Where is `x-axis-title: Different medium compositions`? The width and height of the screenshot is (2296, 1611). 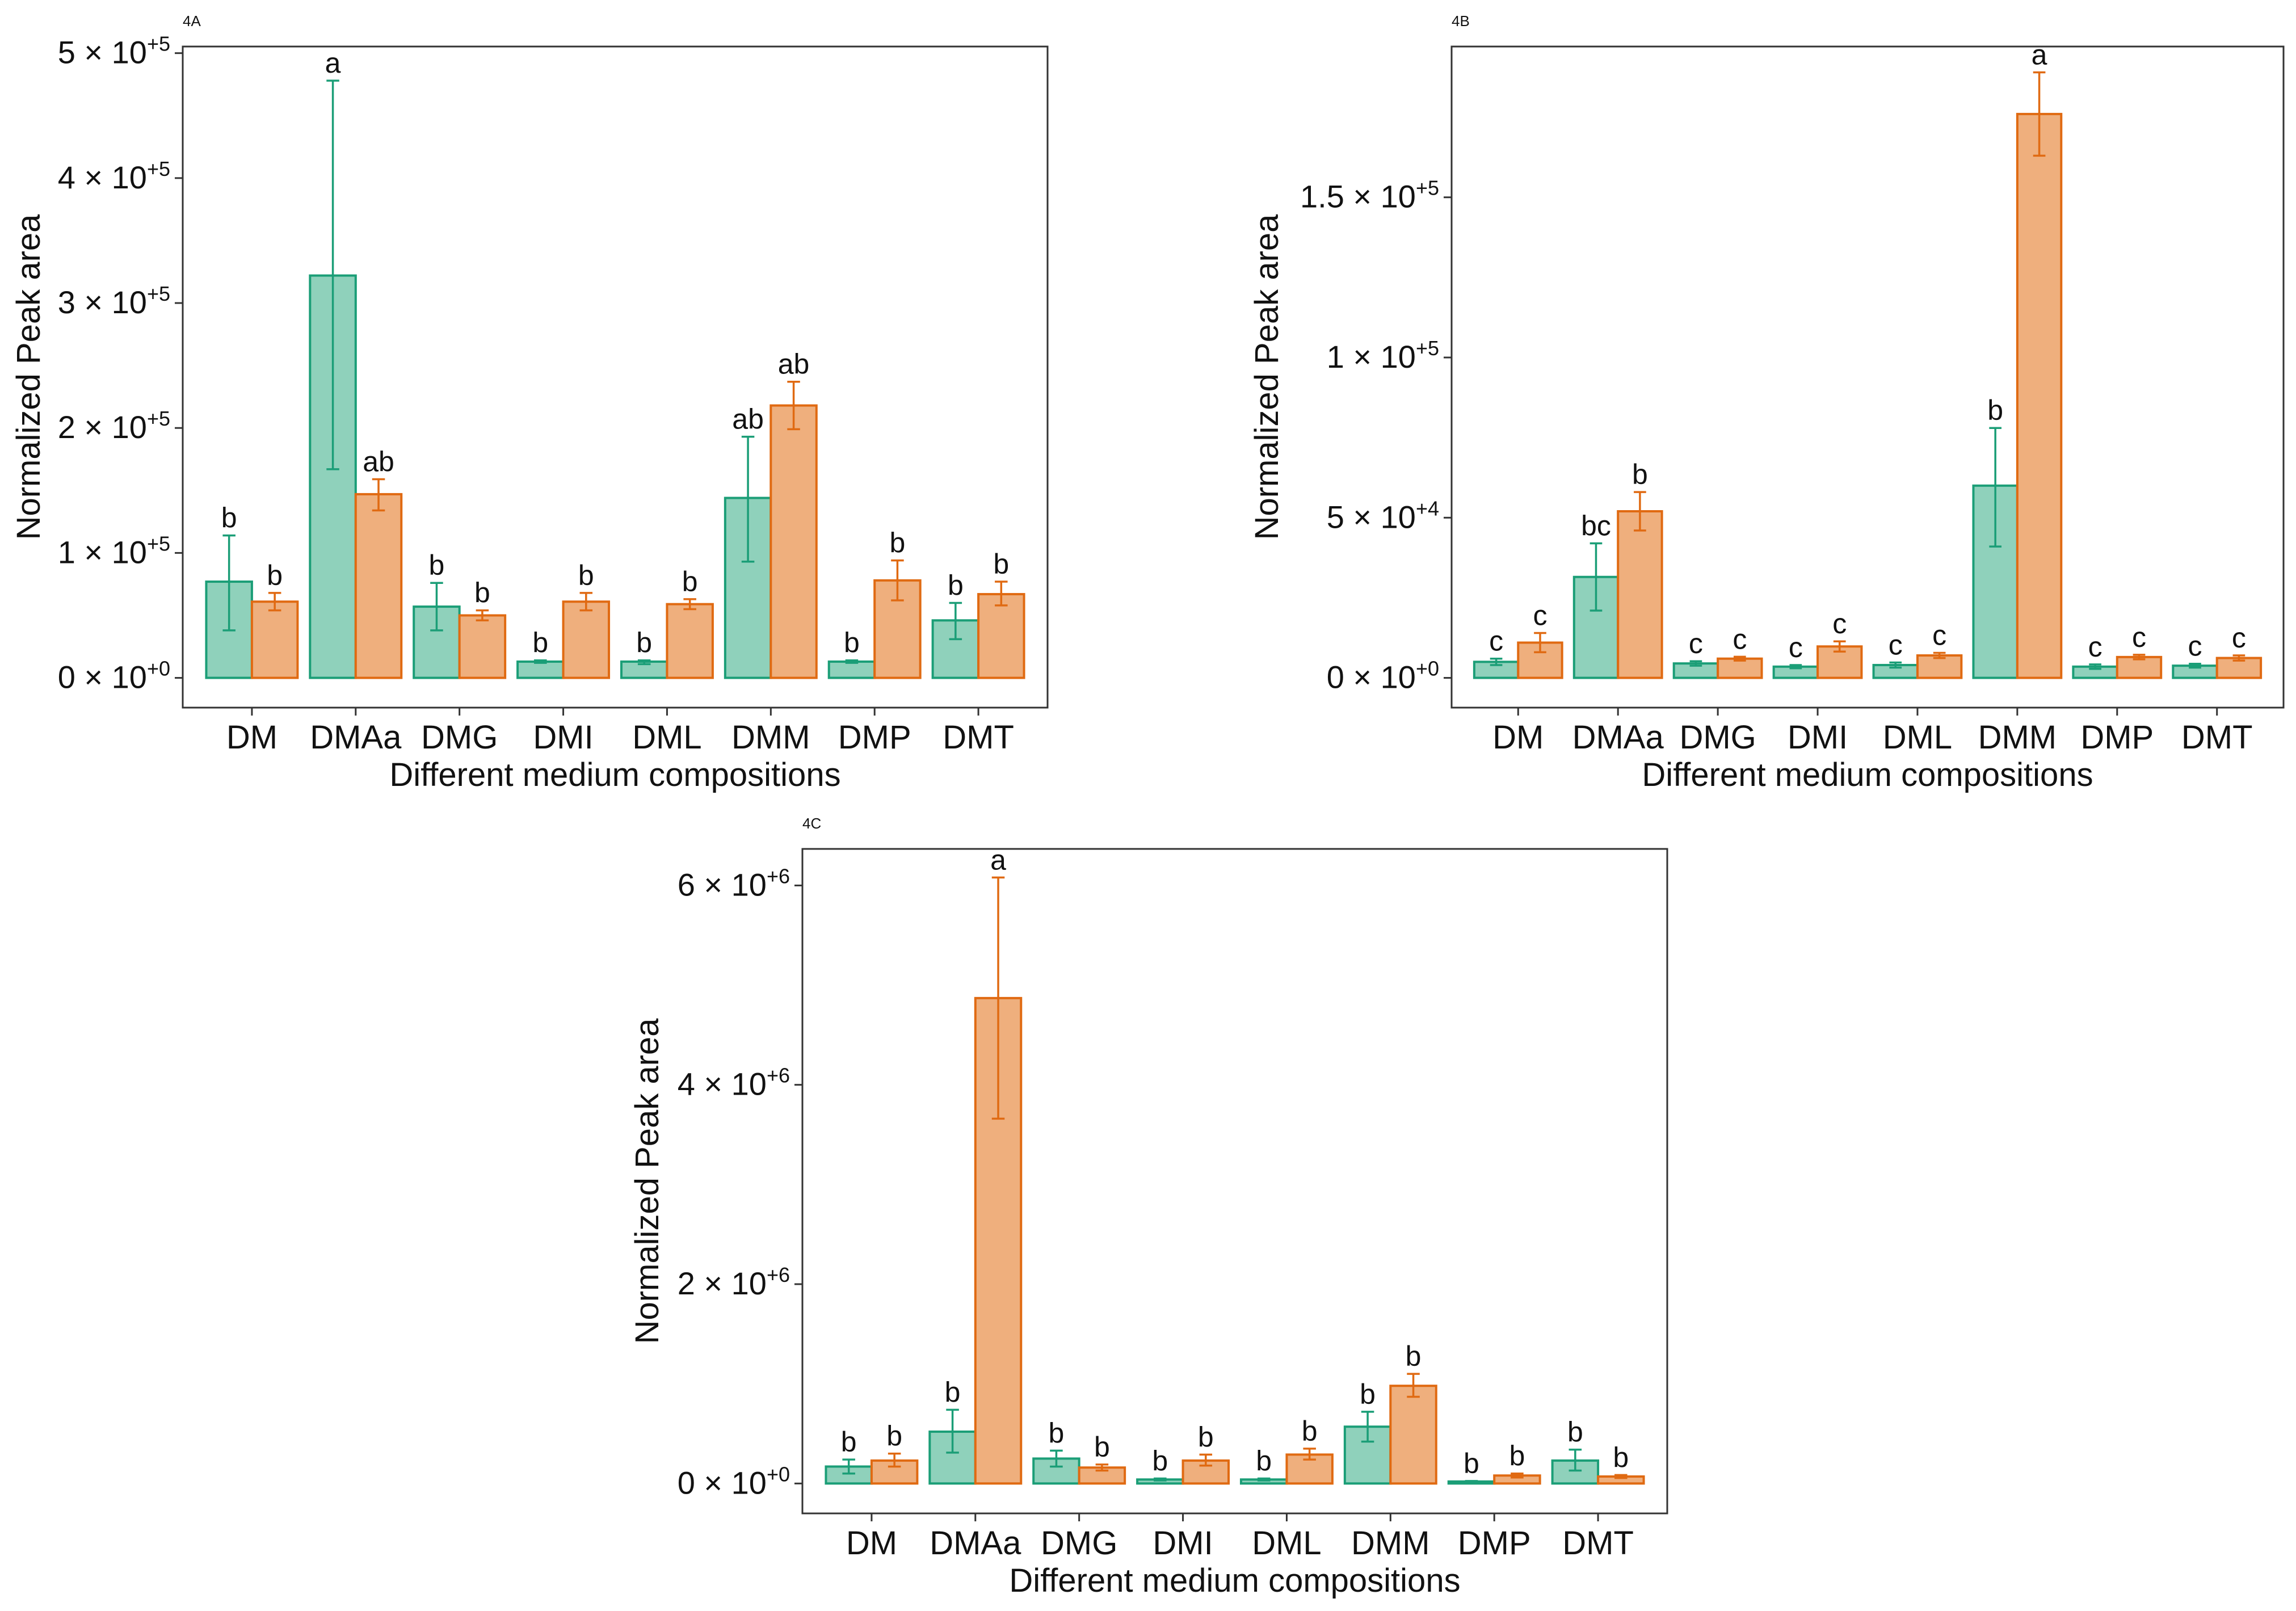 x-axis-title: Different medium compositions is located at coordinates (614, 774).